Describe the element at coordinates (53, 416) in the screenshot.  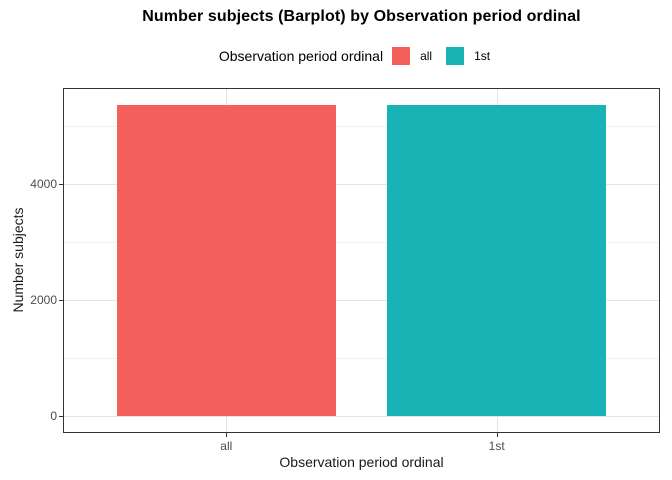
I see `y-tick-label-0: 0` at that location.